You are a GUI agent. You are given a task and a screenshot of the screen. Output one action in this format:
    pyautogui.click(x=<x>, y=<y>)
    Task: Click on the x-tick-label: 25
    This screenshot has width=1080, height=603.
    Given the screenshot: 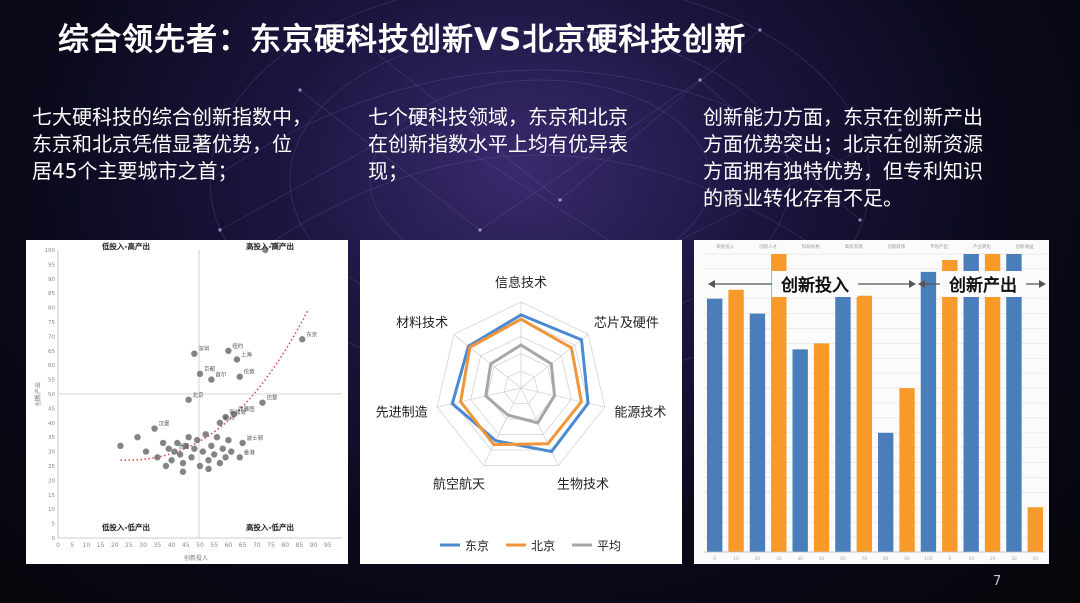 What is the action you would take?
    pyautogui.click(x=129, y=545)
    